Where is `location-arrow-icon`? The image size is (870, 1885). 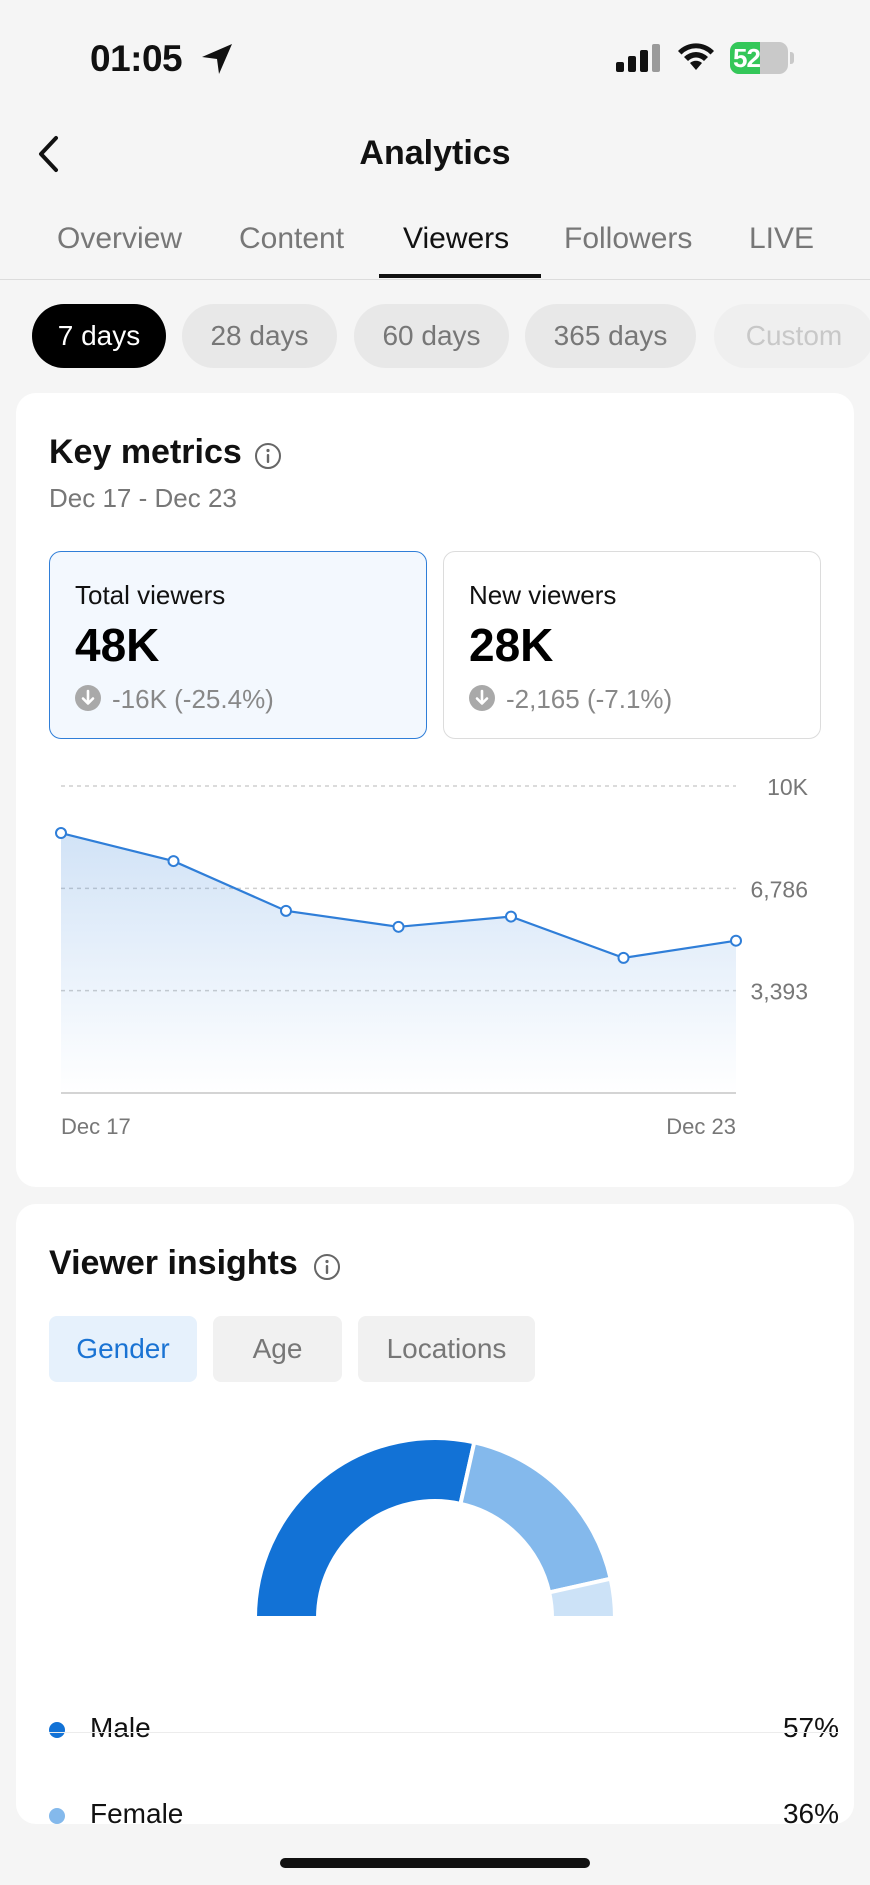 location-arrow-icon is located at coordinates (217, 59).